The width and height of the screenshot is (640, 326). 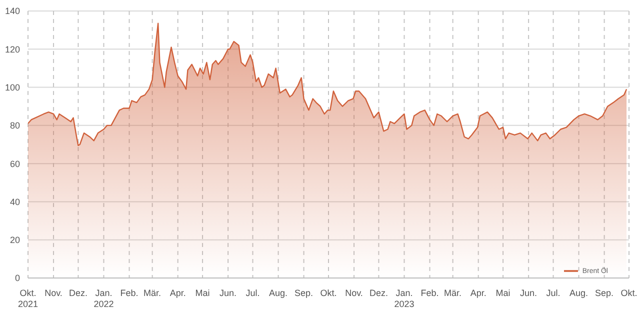 What do you see at coordinates (404, 298) in the screenshot?
I see `x-tick-label: Jan. 2023` at bounding box center [404, 298].